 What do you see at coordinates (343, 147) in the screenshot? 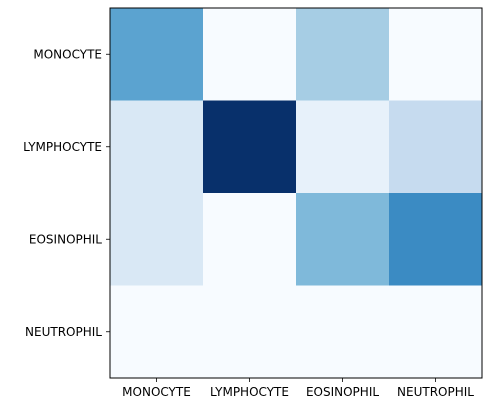
I see `heatmap-cell-lymphocyte-eosinophil` at bounding box center [343, 147].